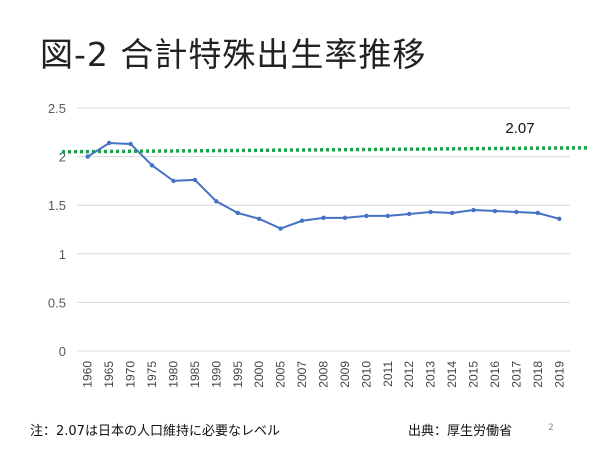 Image resolution: width=600 pixels, height=450 pixels. Describe the element at coordinates (281, 374) in the screenshot. I see `x-tick-label: 2005` at that location.